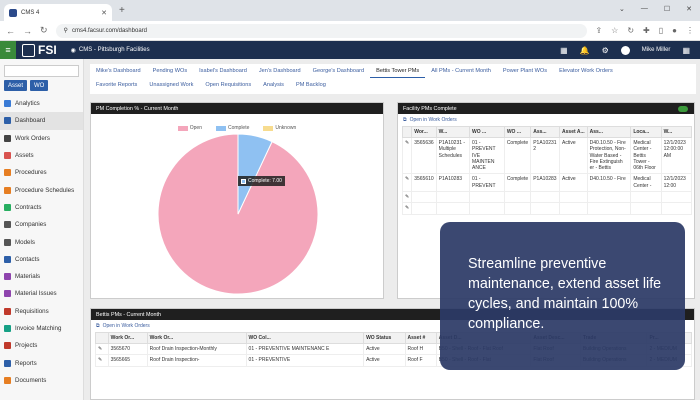  What do you see at coordinates (615, 30) in the screenshot?
I see `bookmark-star-icon: ☆` at bounding box center [615, 30].